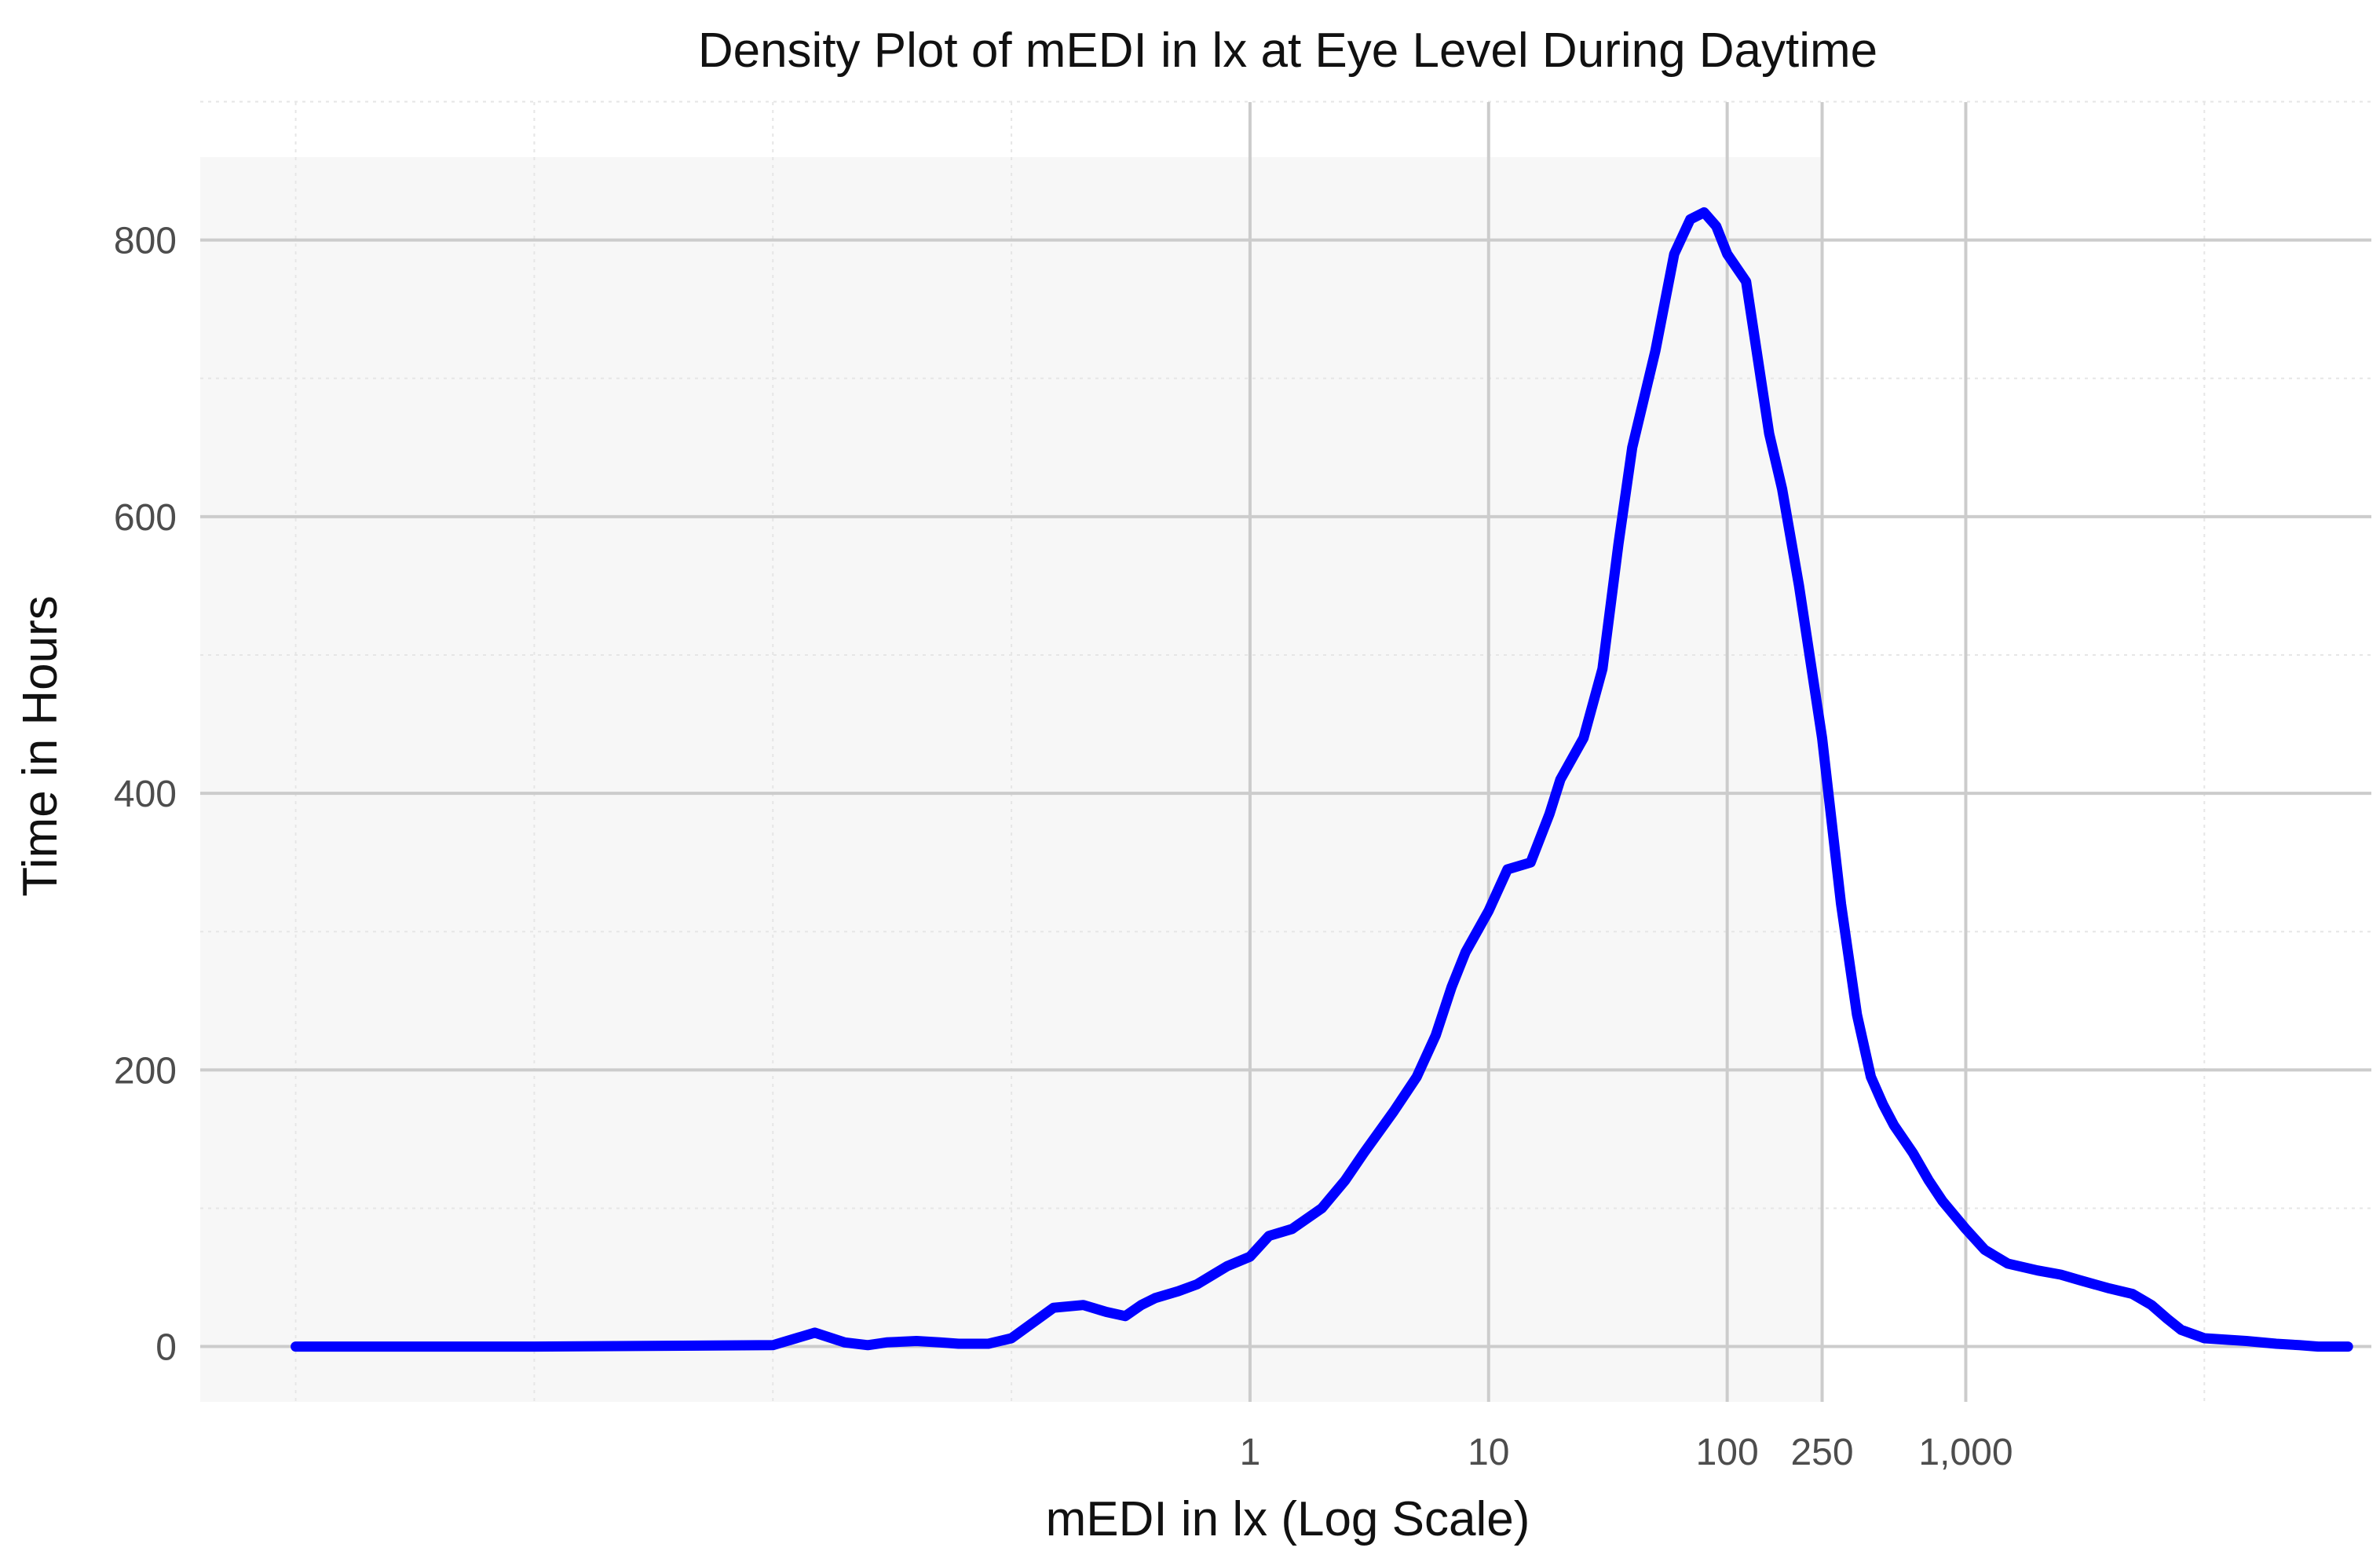 This screenshot has height=1566, width=2380. Describe the element at coordinates (1821, 1452) in the screenshot. I see `x-tick-label: 250` at that location.